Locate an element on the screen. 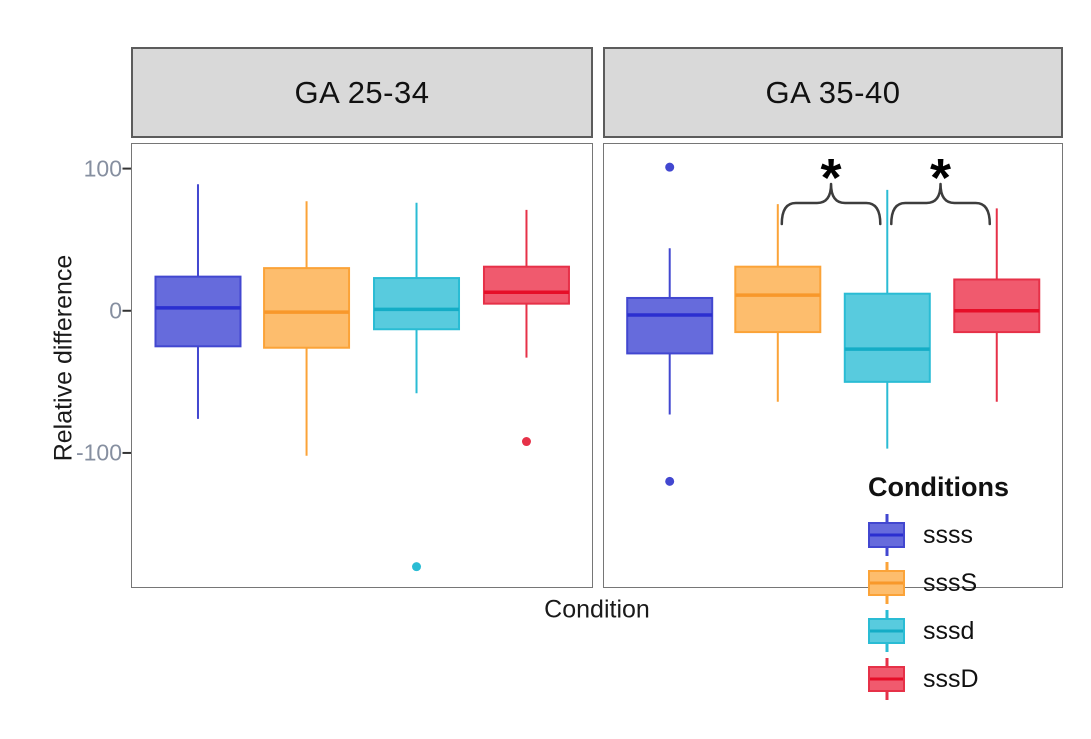 This screenshot has height=739, width=1091. legend-items: ssss sssS sssd sssD is located at coordinates (938, 607).